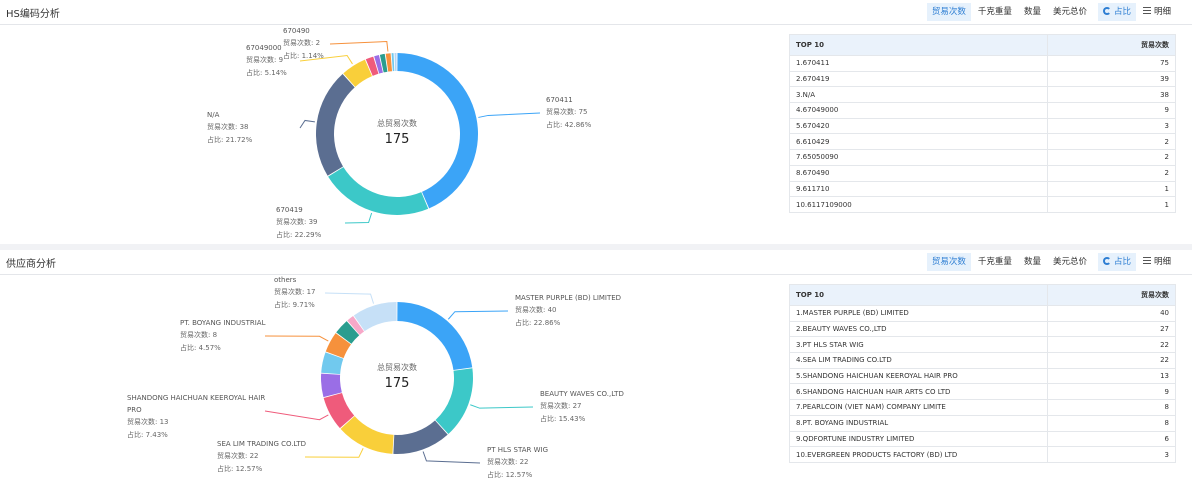 The width and height of the screenshot is (1192, 486). Describe the element at coordinates (918, 423) in the screenshot. I see `row-name: 8.PT. BOYANG INDUSTRIAL` at that location.